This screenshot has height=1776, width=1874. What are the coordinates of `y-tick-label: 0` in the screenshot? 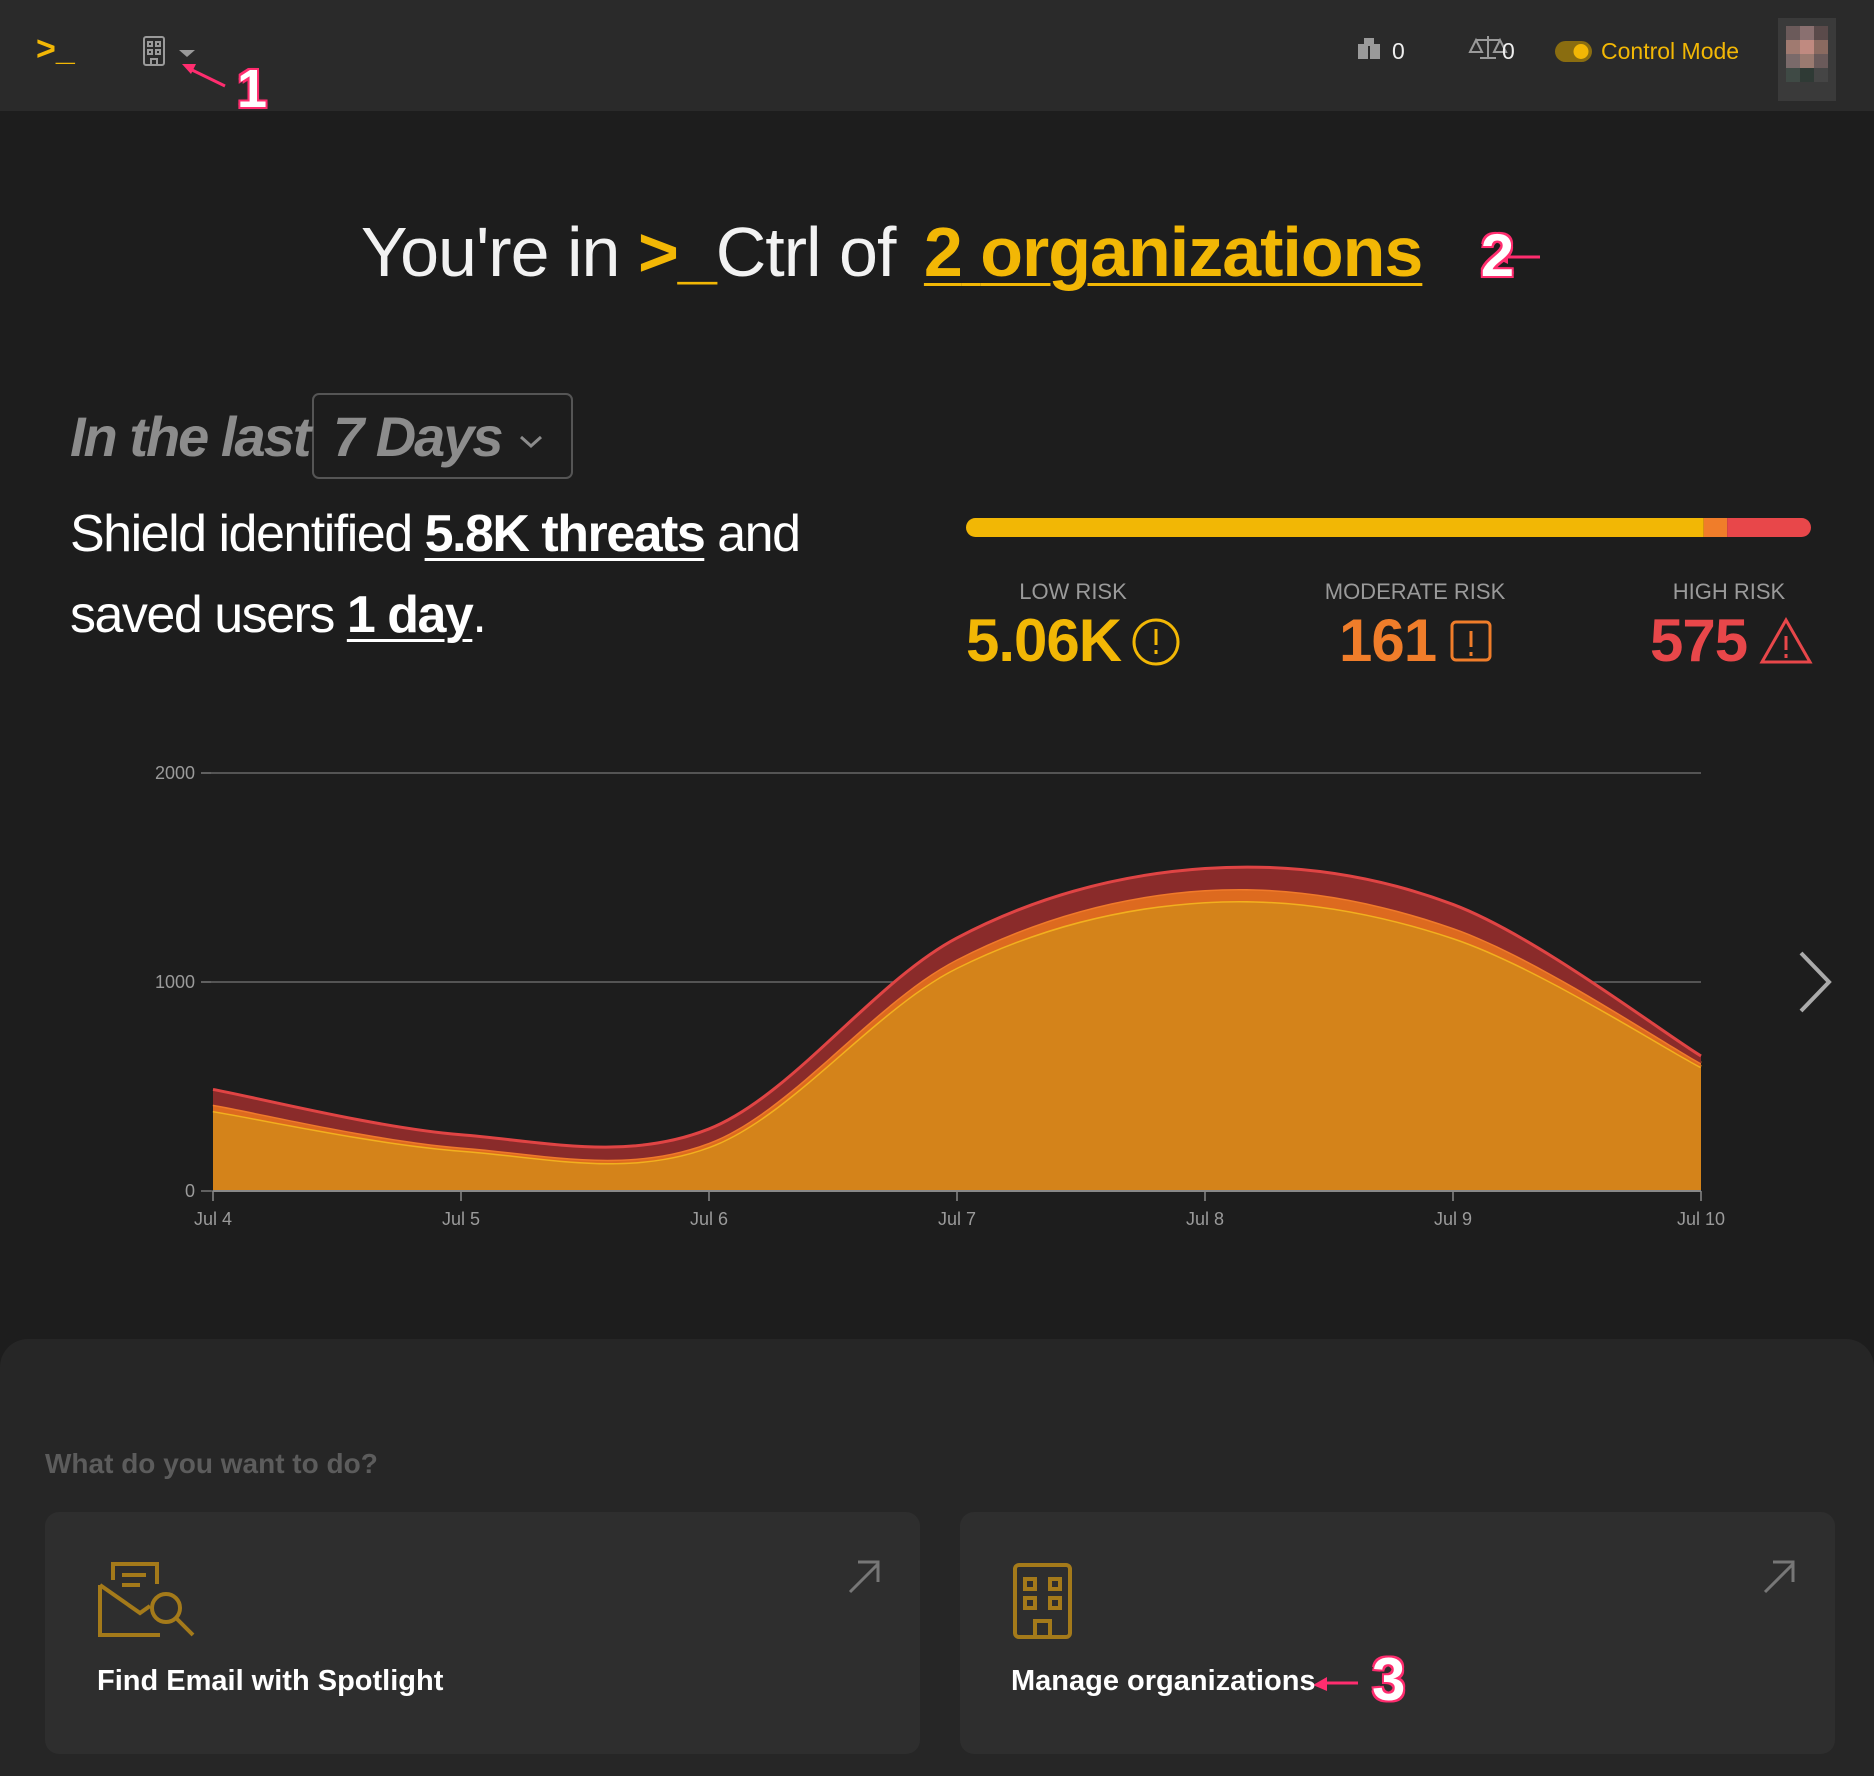 It's located at (190, 1191).